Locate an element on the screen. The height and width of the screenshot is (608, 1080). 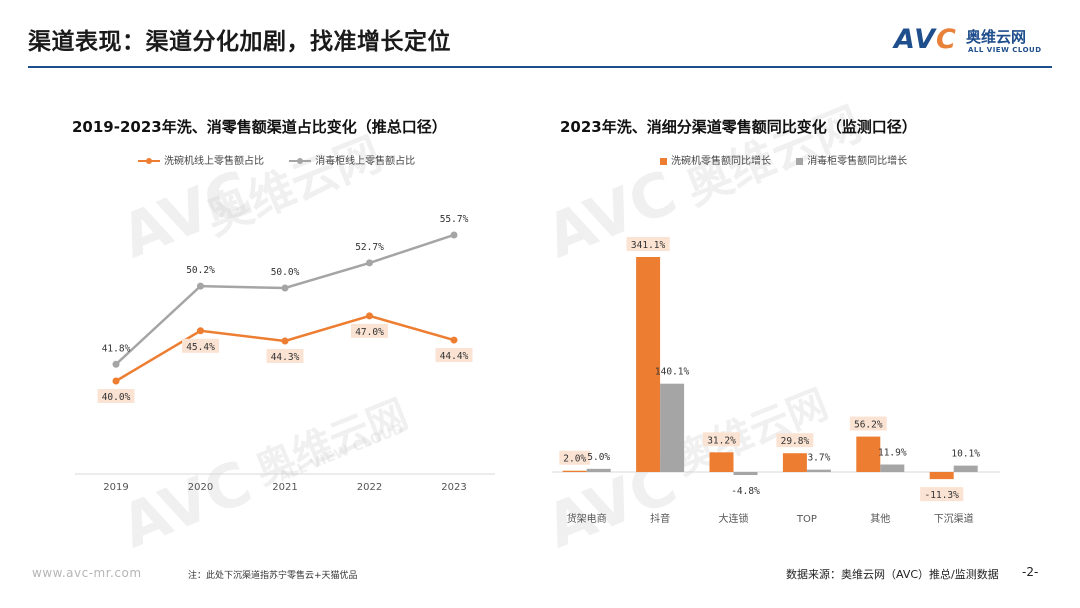
data-label: 29.8% is located at coordinates (795, 441).